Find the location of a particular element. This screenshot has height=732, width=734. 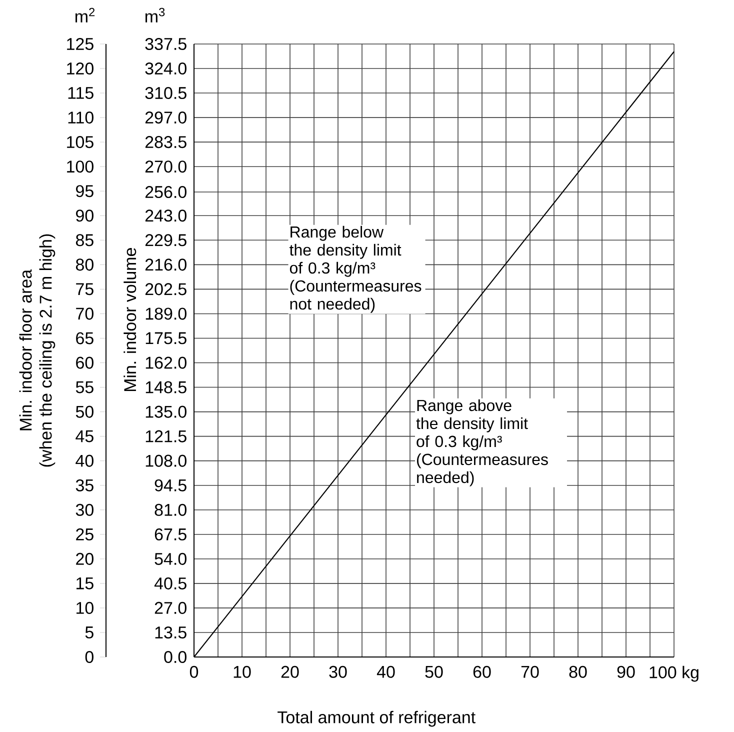

y2-tick-label: 75 is located at coordinates (85, 289).